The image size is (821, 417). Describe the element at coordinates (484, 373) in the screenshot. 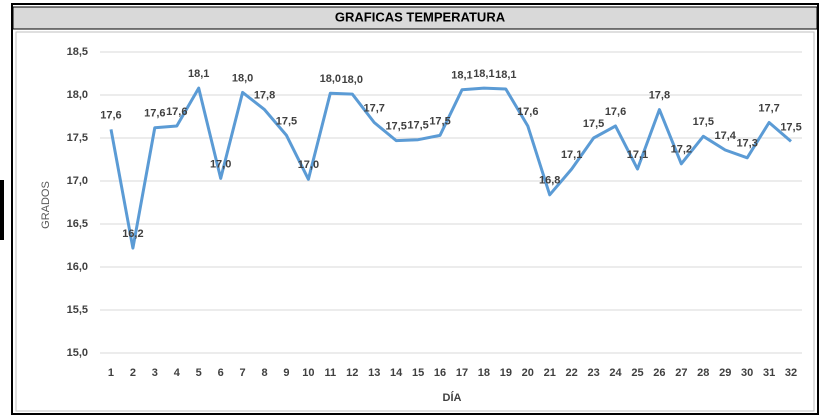

I see `x-tick-label: 18` at that location.